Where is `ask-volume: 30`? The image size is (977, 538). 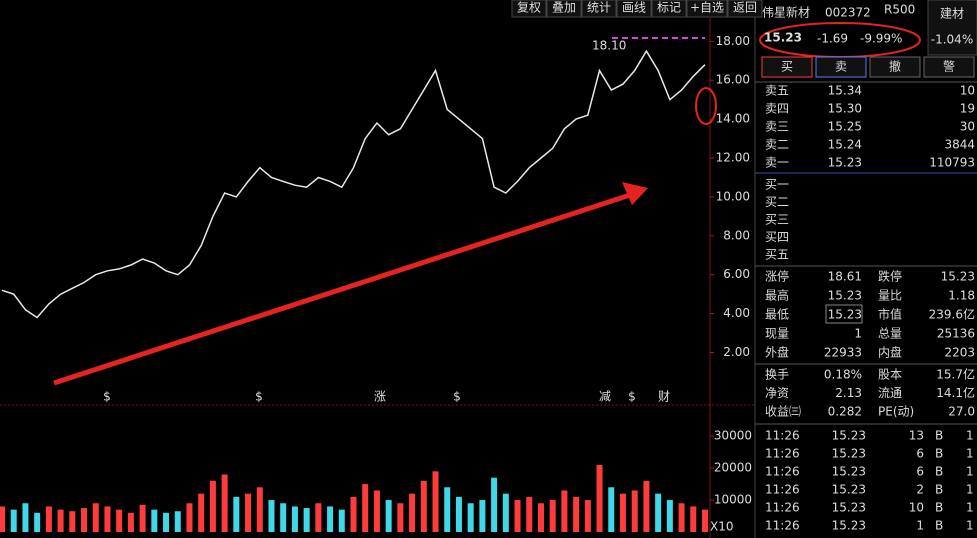 ask-volume: 30 is located at coordinates (967, 127).